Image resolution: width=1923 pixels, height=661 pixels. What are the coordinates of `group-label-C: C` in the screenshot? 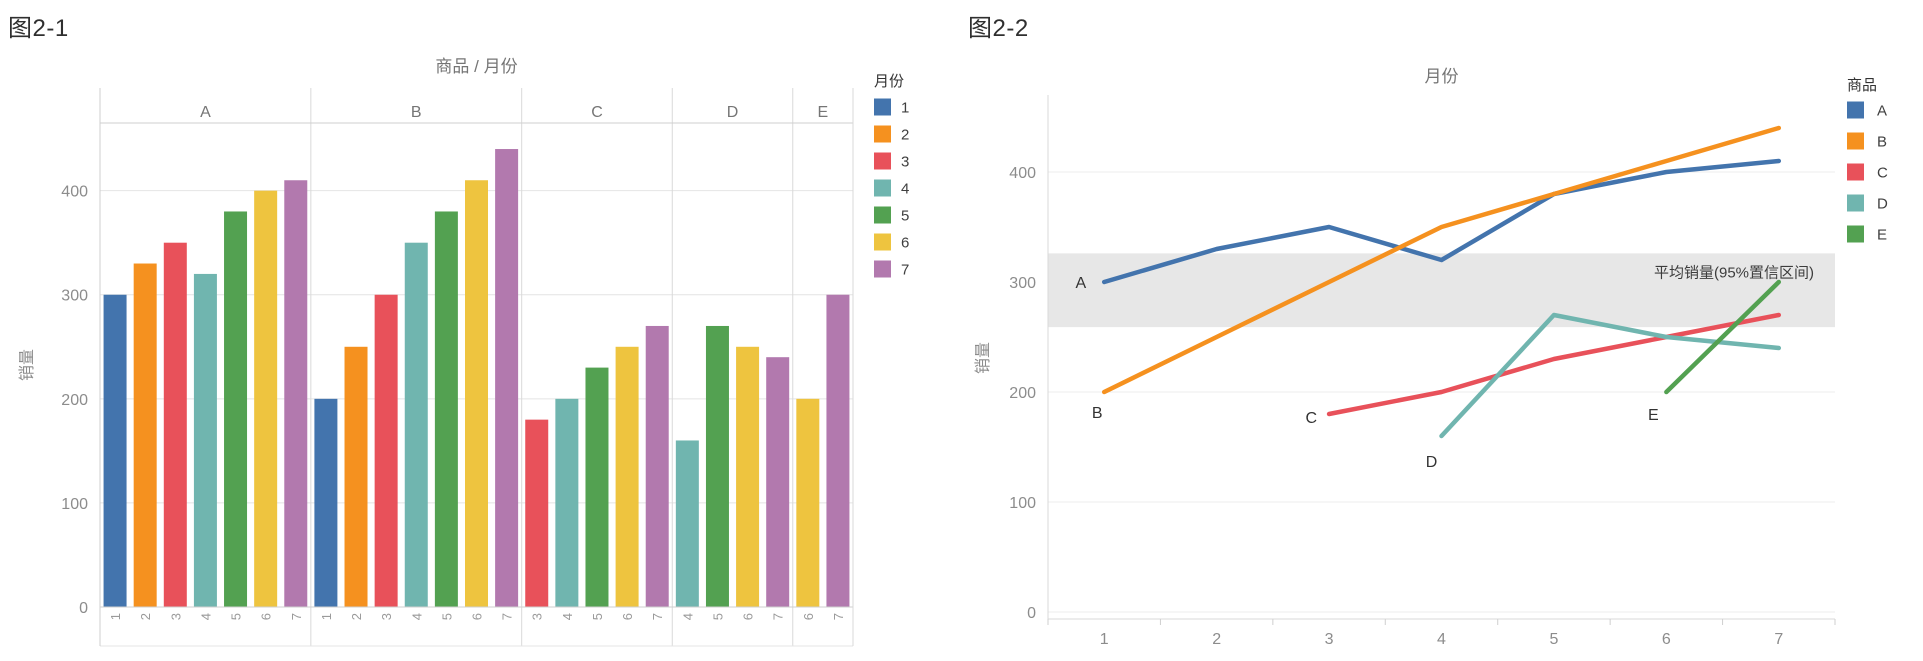 It's located at (597, 112).